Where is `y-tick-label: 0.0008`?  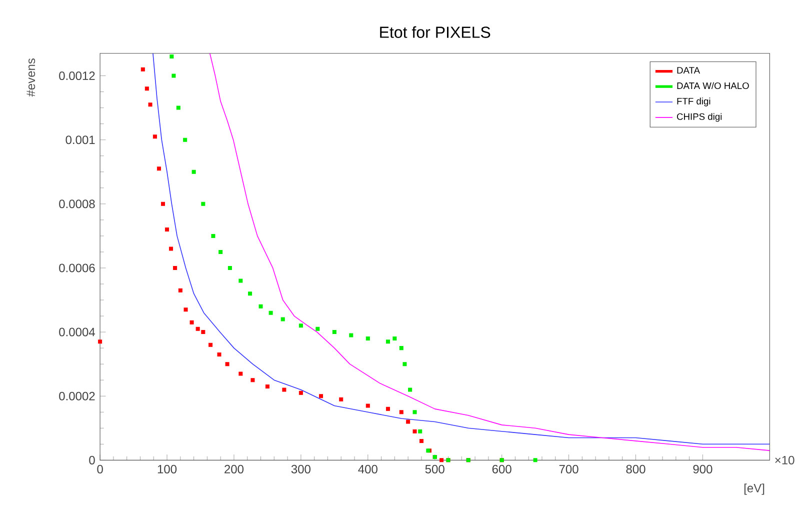
y-tick-label: 0.0008 is located at coordinates (77, 204).